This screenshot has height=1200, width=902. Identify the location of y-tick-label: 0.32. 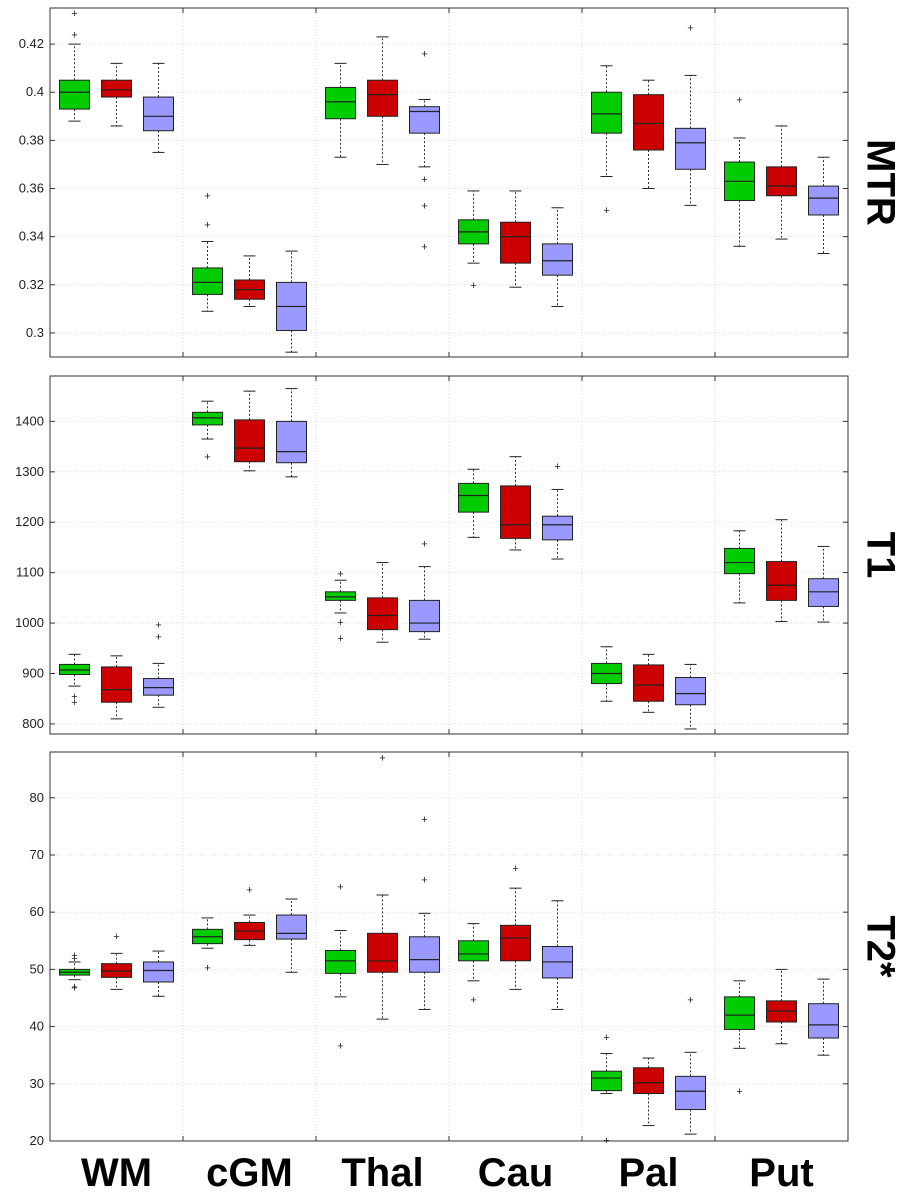
(31, 284).